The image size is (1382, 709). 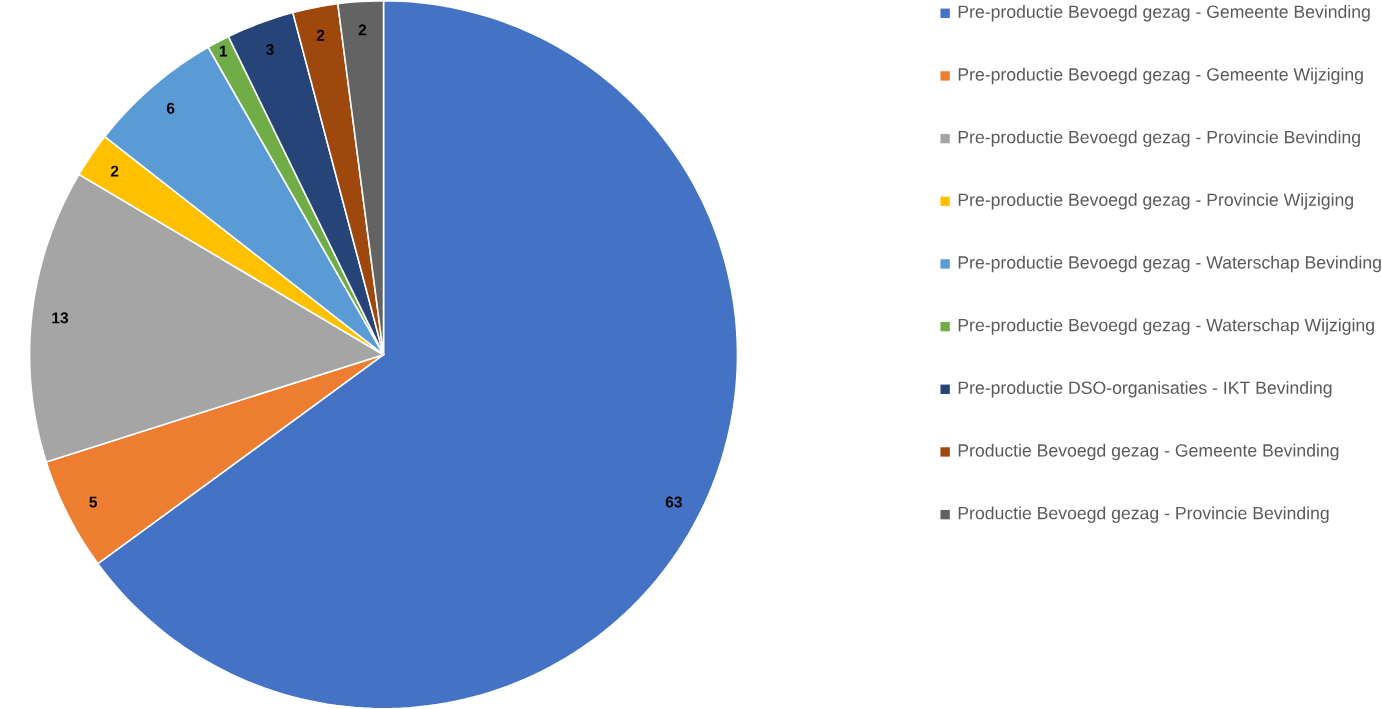 I want to click on legend-label: Pre-productie Bevoegd gezag - Waterschap Wijziging, so click(x=1166, y=326).